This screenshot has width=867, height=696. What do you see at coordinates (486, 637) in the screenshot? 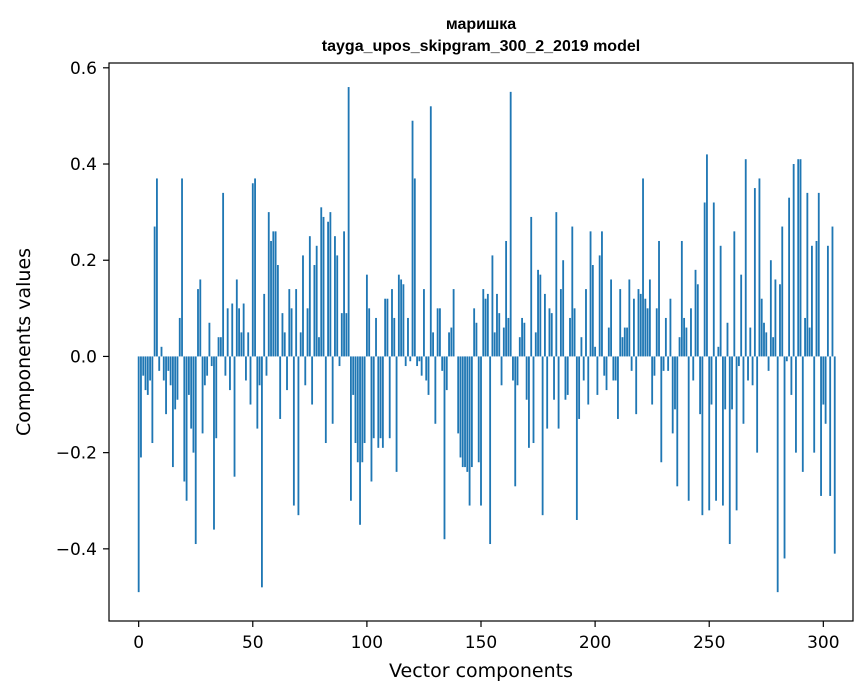
I see `x-axis-ticks: 0 50 100 150 200 250 300` at bounding box center [486, 637].